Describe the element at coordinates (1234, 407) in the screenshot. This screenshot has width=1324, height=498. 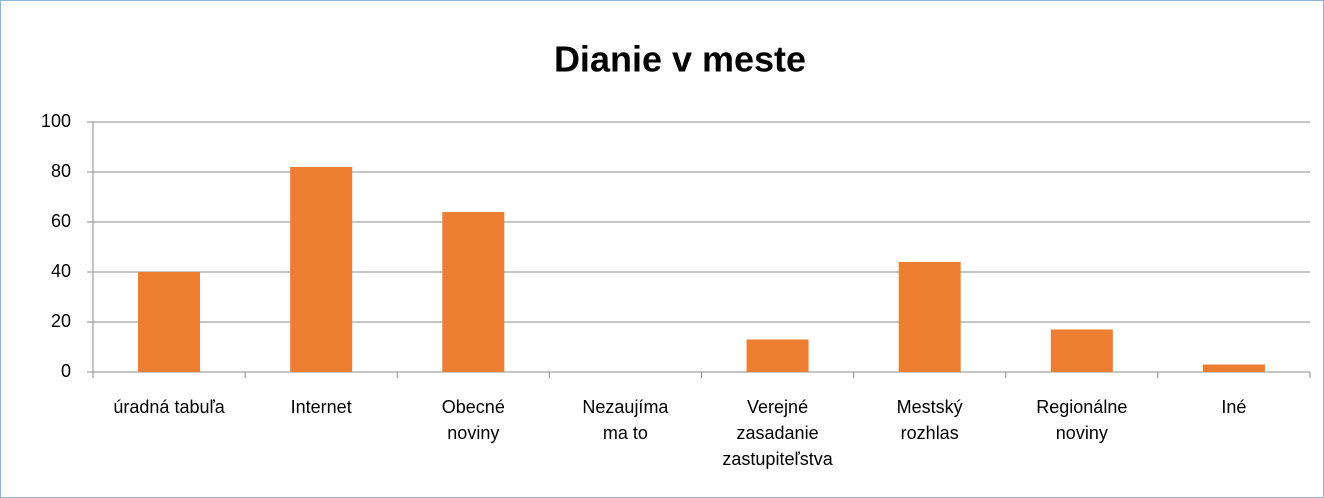
I see `x-tick-label: Iné` at that location.